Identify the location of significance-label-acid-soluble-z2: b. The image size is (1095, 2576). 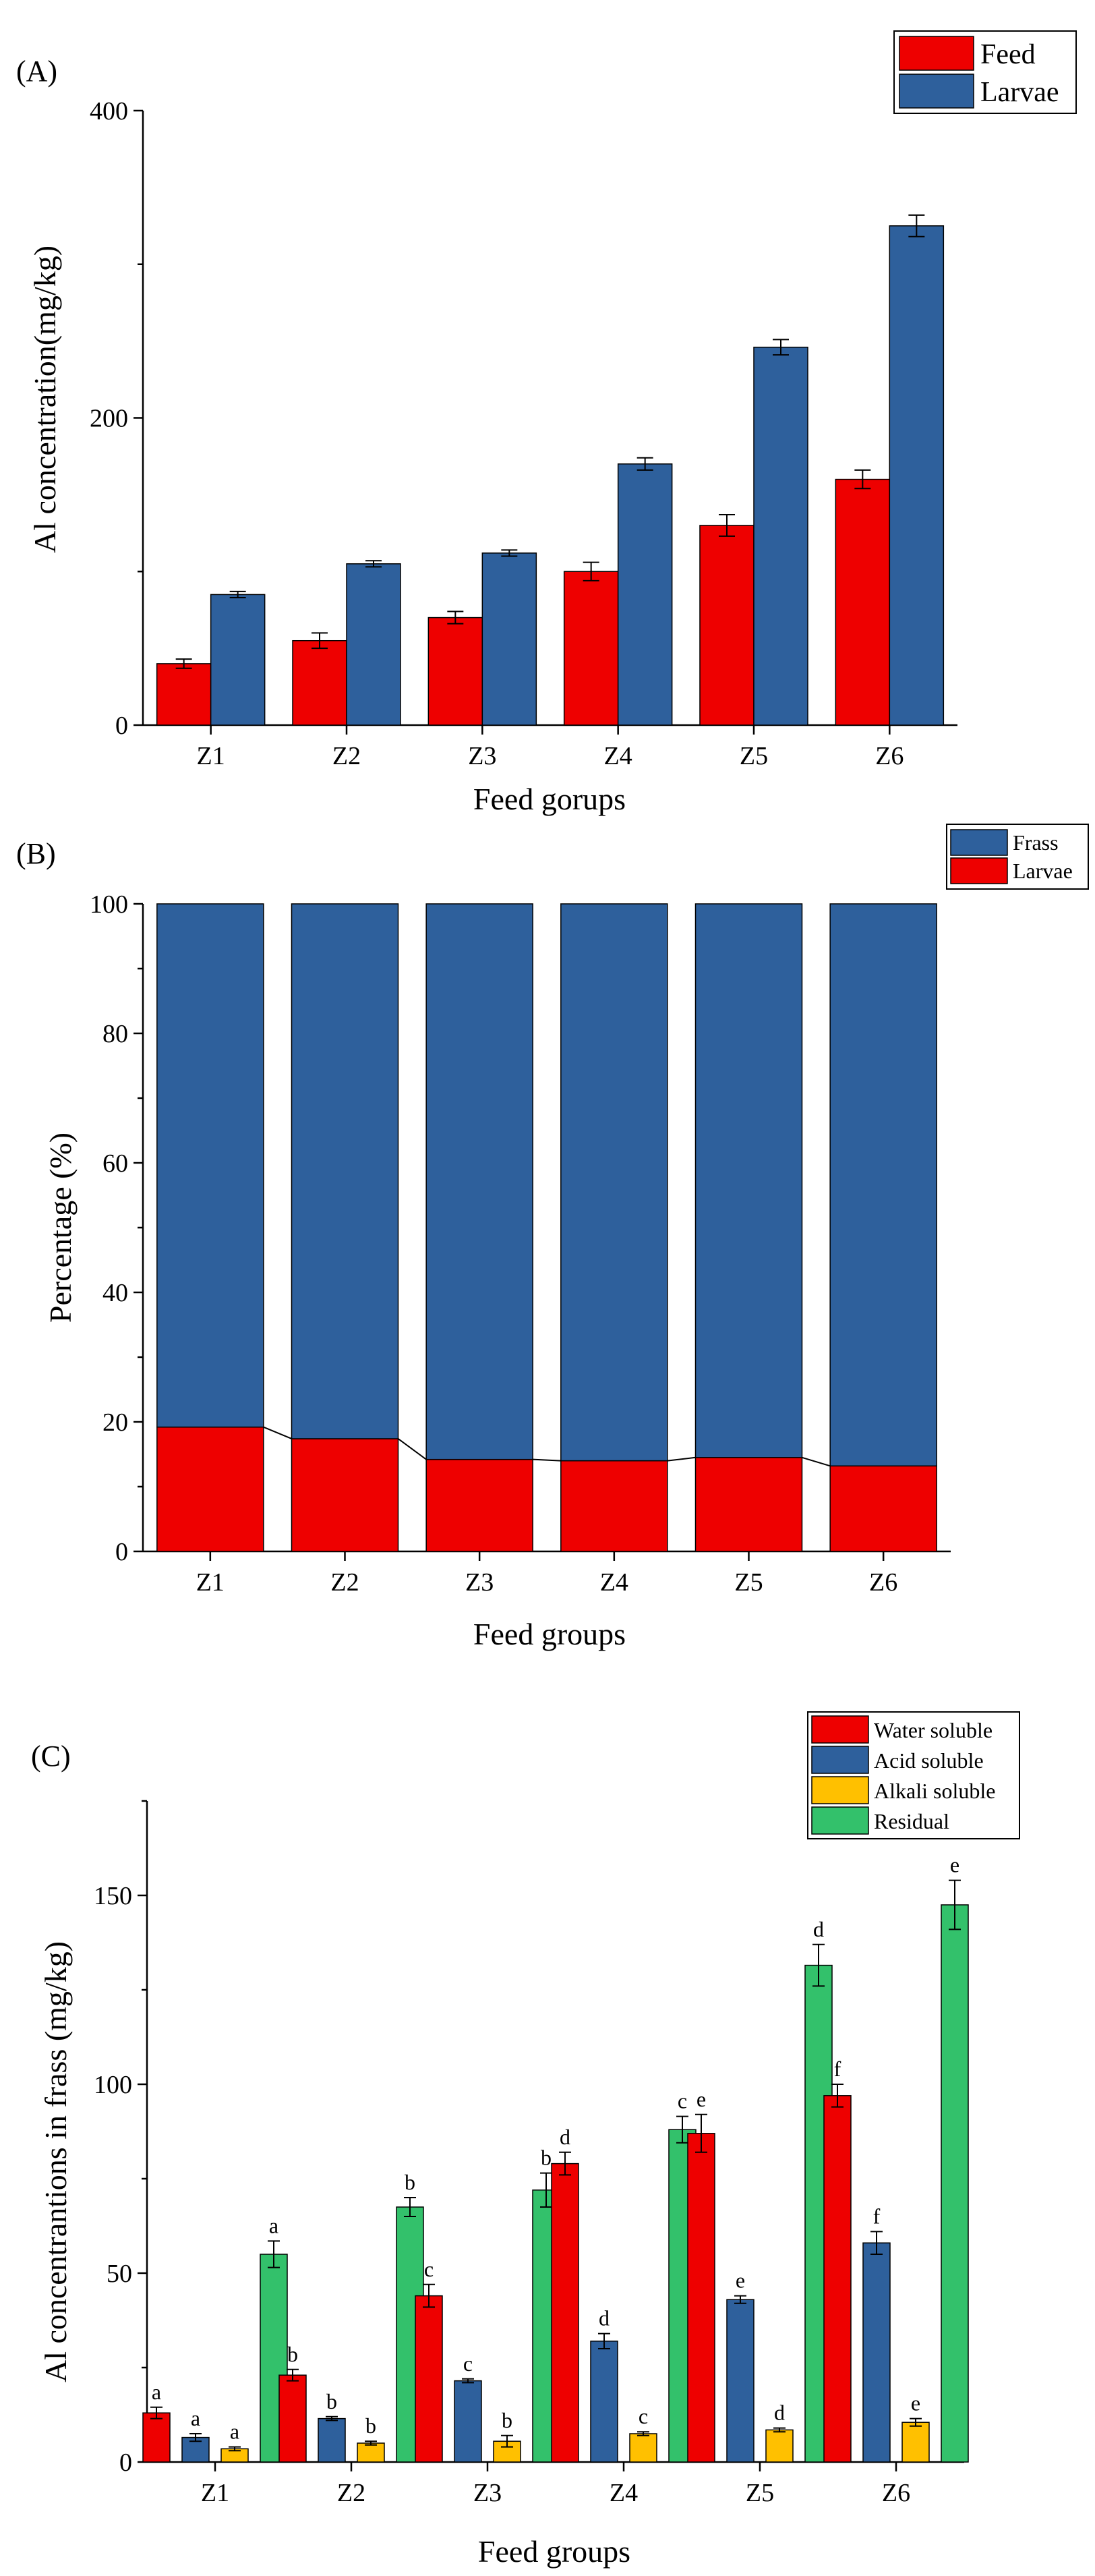
(332, 2401).